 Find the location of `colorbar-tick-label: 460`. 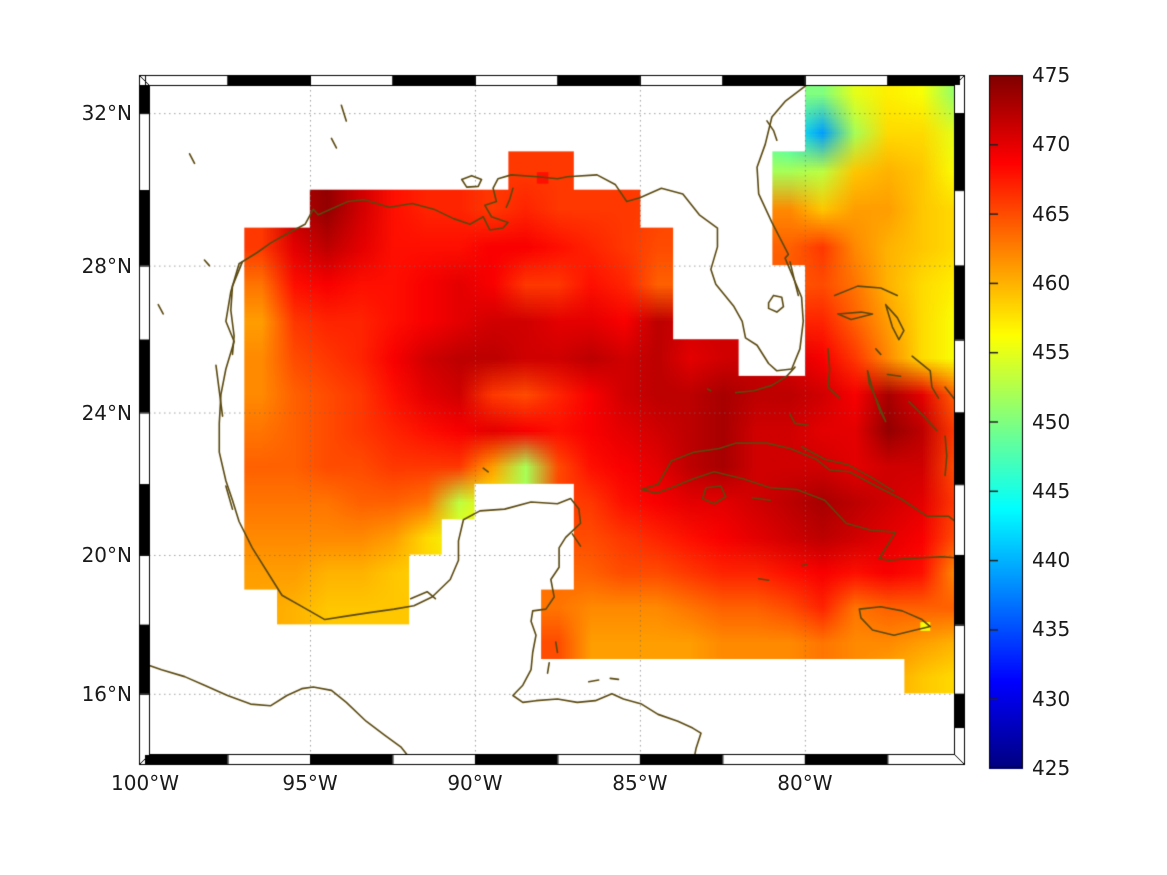

colorbar-tick-label: 460 is located at coordinates (1051, 282).